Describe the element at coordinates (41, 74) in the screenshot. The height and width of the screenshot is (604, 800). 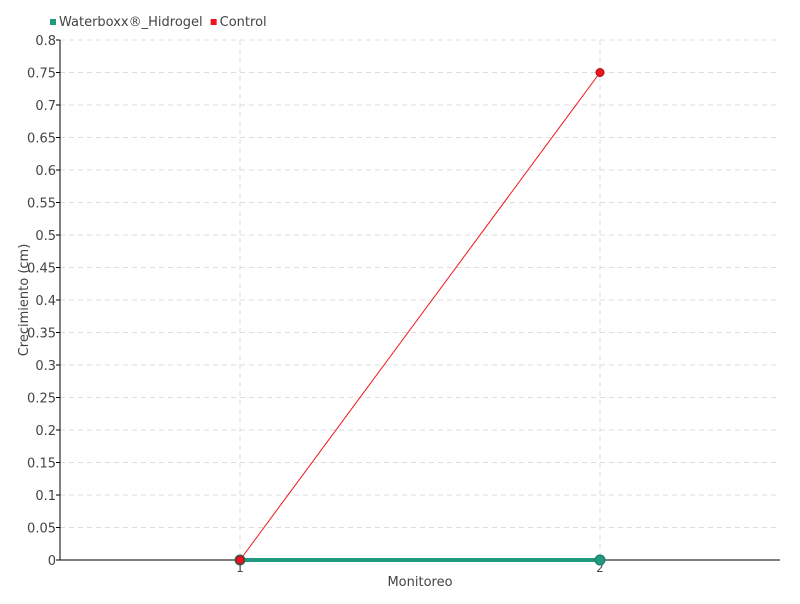
I see `y-tick-label: 0.75` at that location.